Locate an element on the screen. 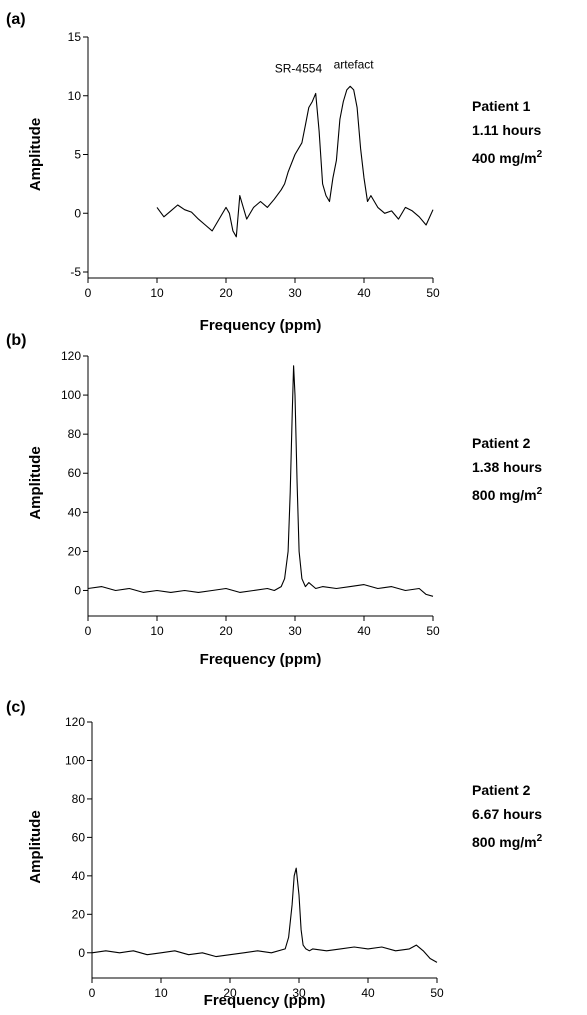 The image size is (587, 1015). side-text-dose: 400 mg/m2 is located at coordinates (507, 157).